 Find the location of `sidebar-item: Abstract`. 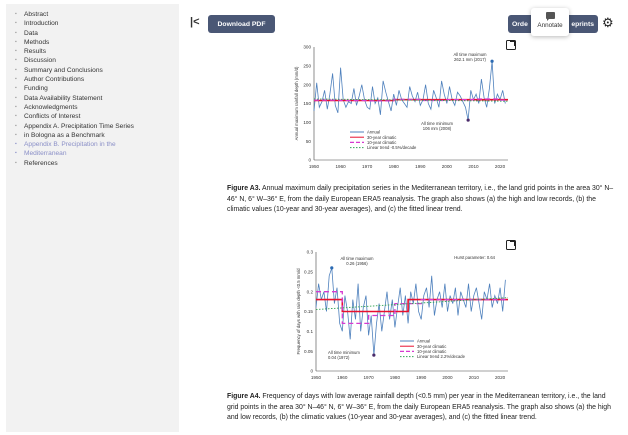

sidebar-item: Abstract is located at coordinates (96, 15).